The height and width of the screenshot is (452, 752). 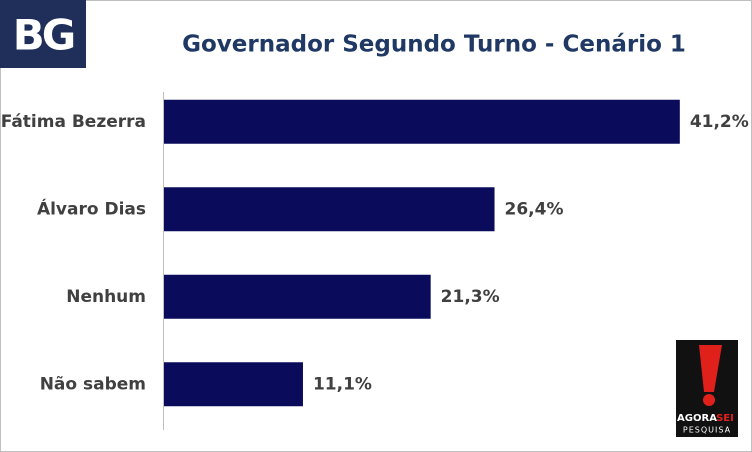 What do you see at coordinates (725, 418) in the screenshot?
I see `logo-text-accent: SEI` at bounding box center [725, 418].